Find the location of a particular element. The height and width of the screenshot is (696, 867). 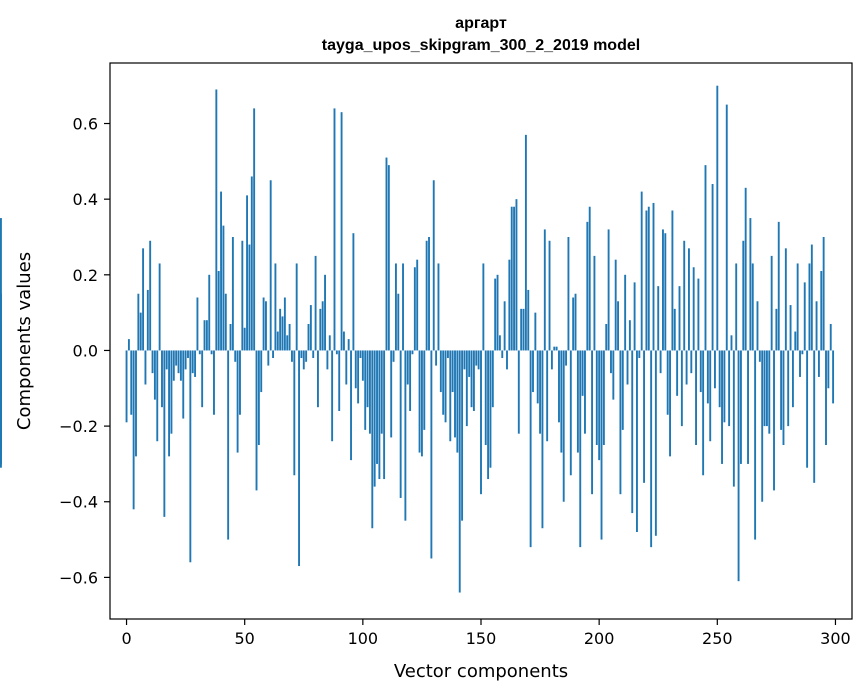

y-tick-label: −0.2 is located at coordinates (78, 426).